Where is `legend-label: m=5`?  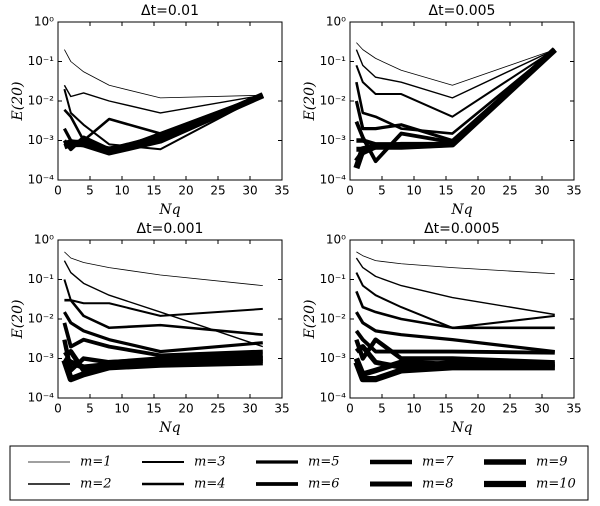
legend-label: m=5 is located at coordinates (324, 462).